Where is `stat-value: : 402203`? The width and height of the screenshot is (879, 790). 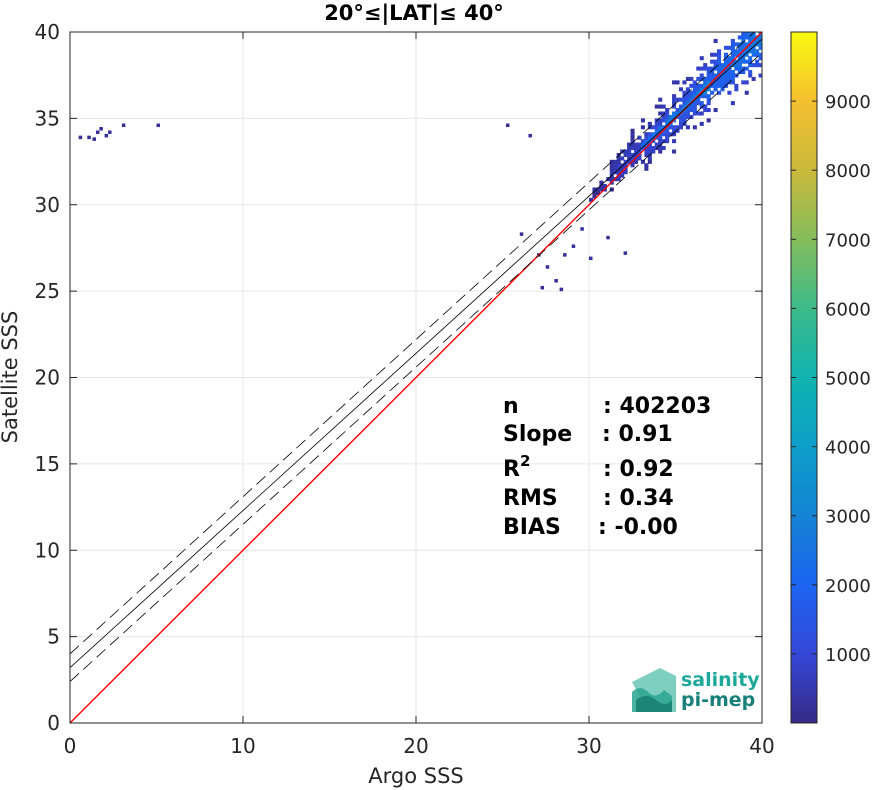 stat-value: : 402203 is located at coordinates (657, 406).